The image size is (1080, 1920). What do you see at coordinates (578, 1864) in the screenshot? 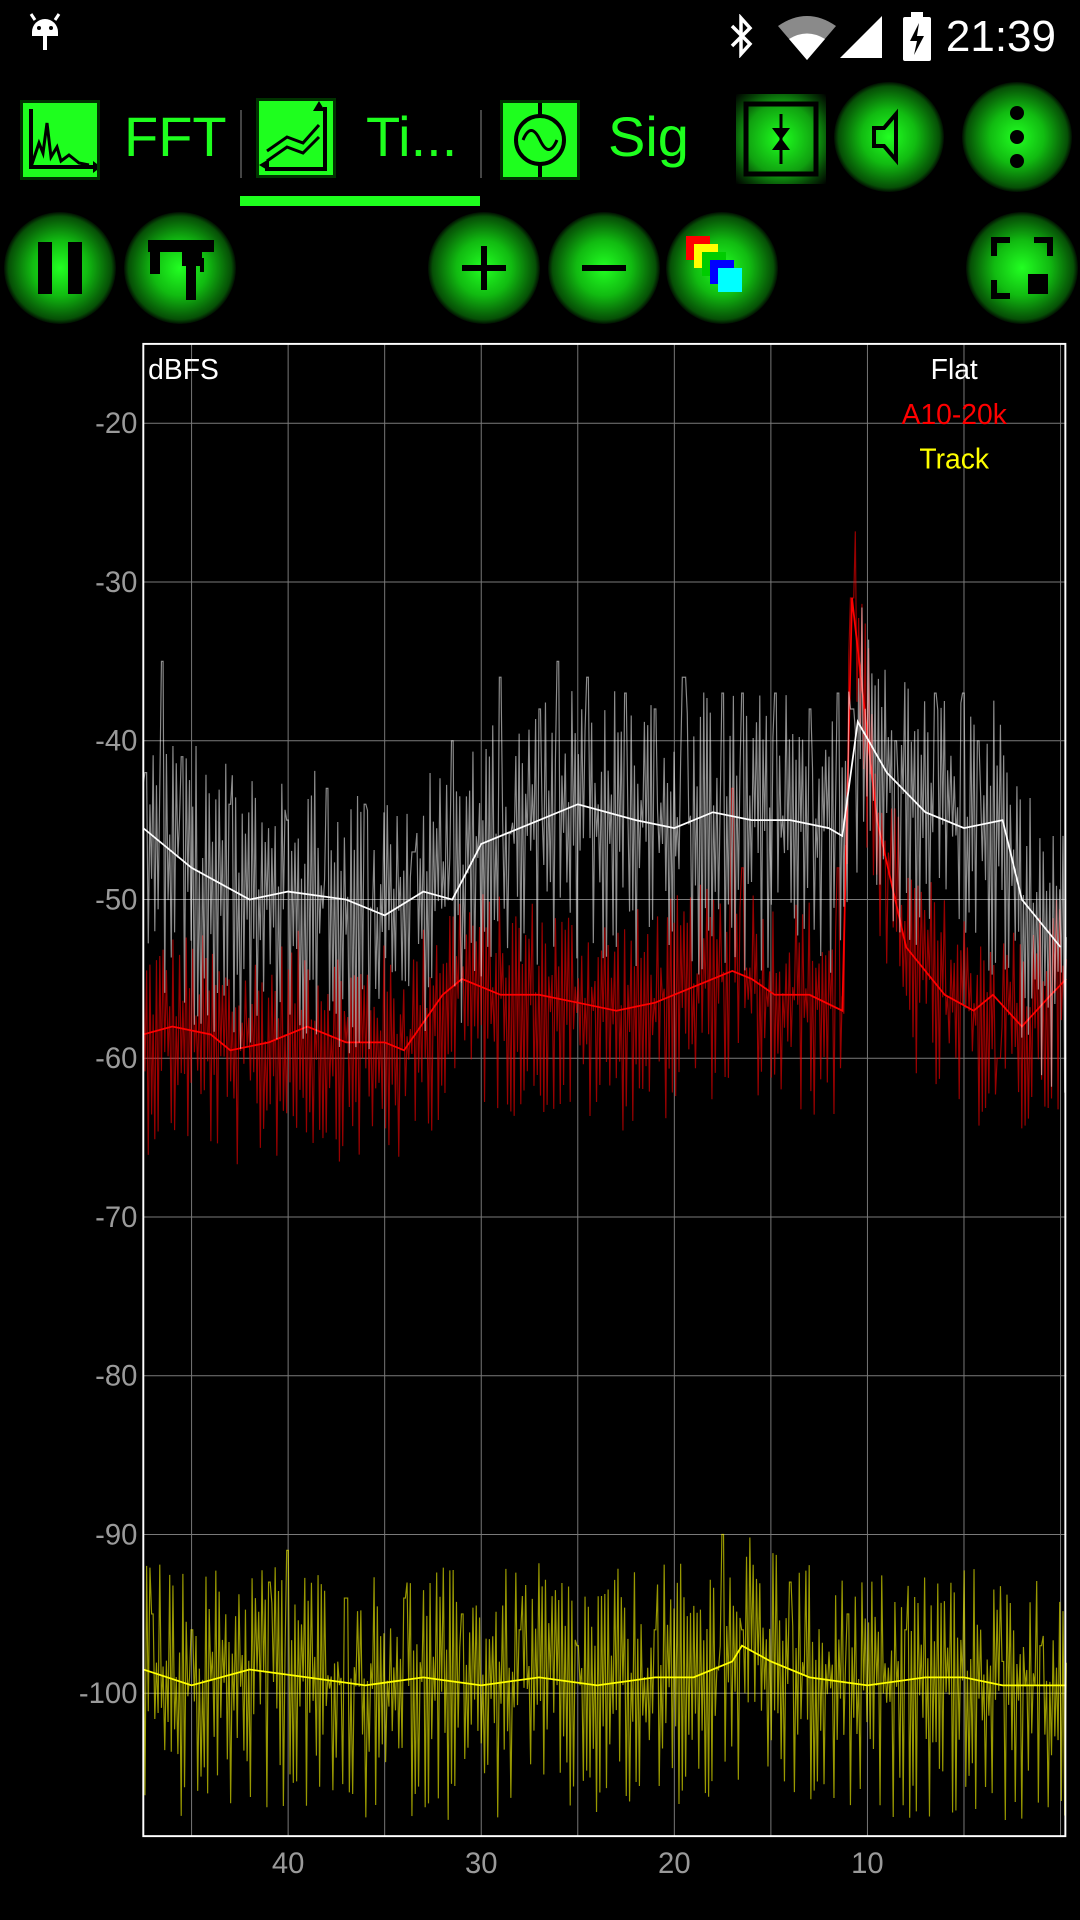
I see `x-axis-ticks: 40 30 20 10` at bounding box center [578, 1864].